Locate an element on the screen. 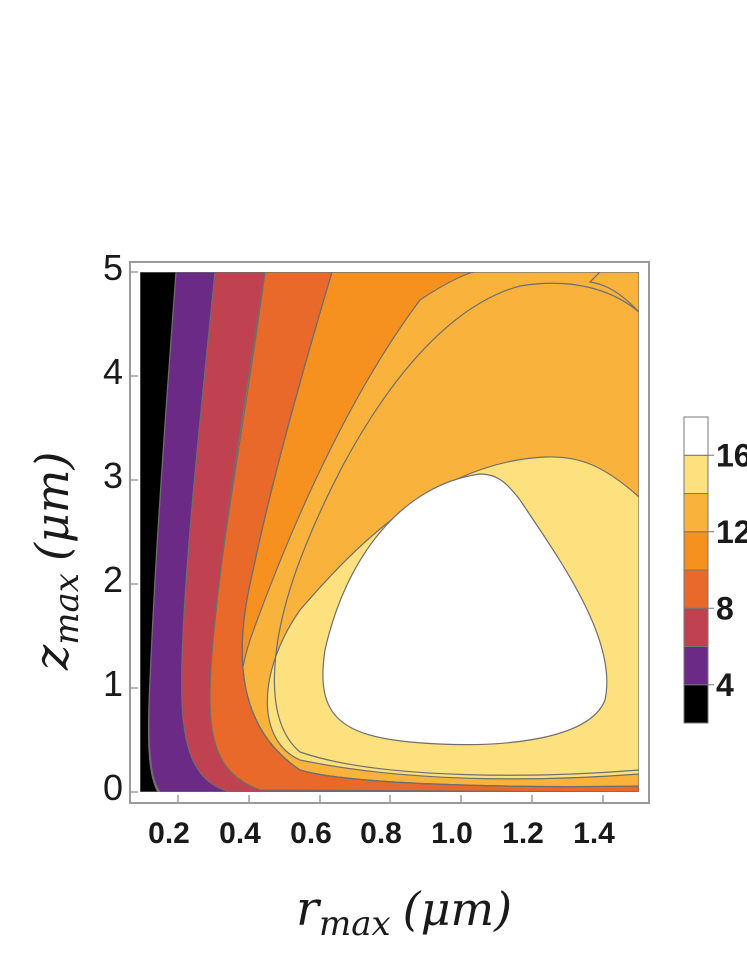  y-tick-label: 4 is located at coordinates (113, 371).